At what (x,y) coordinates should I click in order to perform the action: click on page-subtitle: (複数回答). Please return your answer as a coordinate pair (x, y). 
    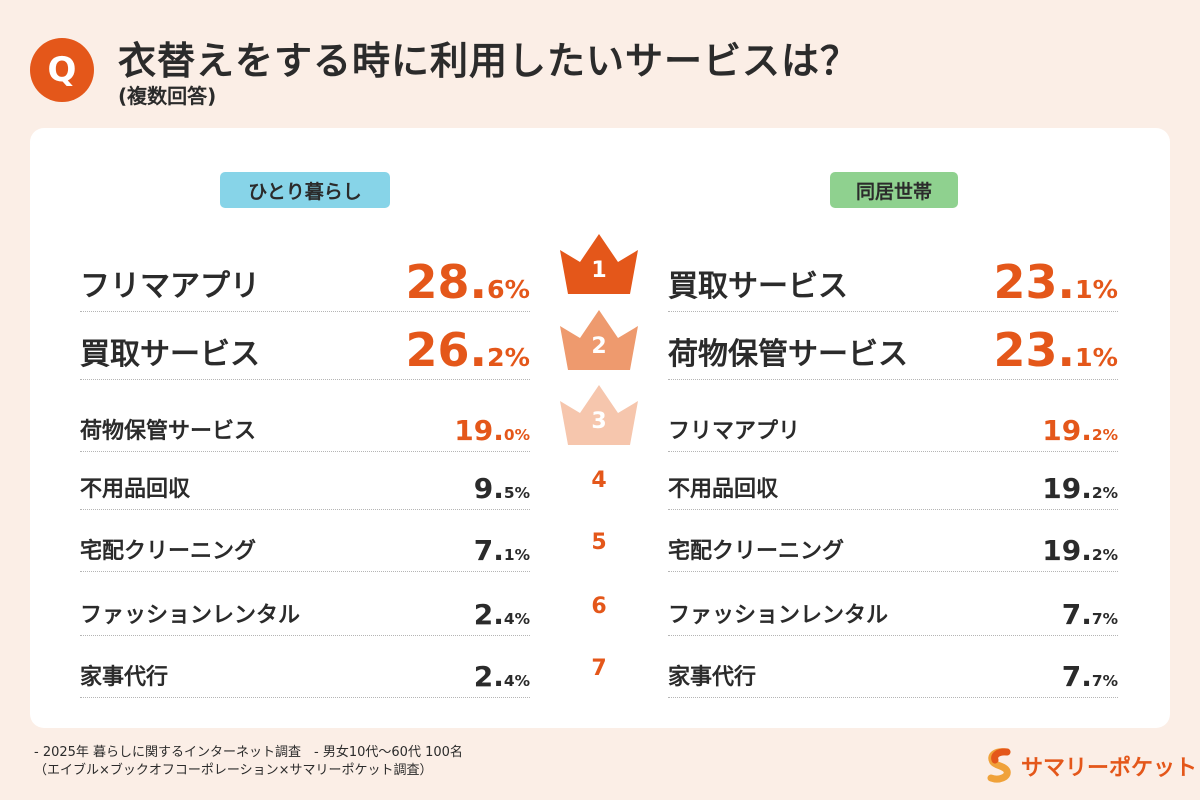
    Looking at the image, I should click on (167, 96).